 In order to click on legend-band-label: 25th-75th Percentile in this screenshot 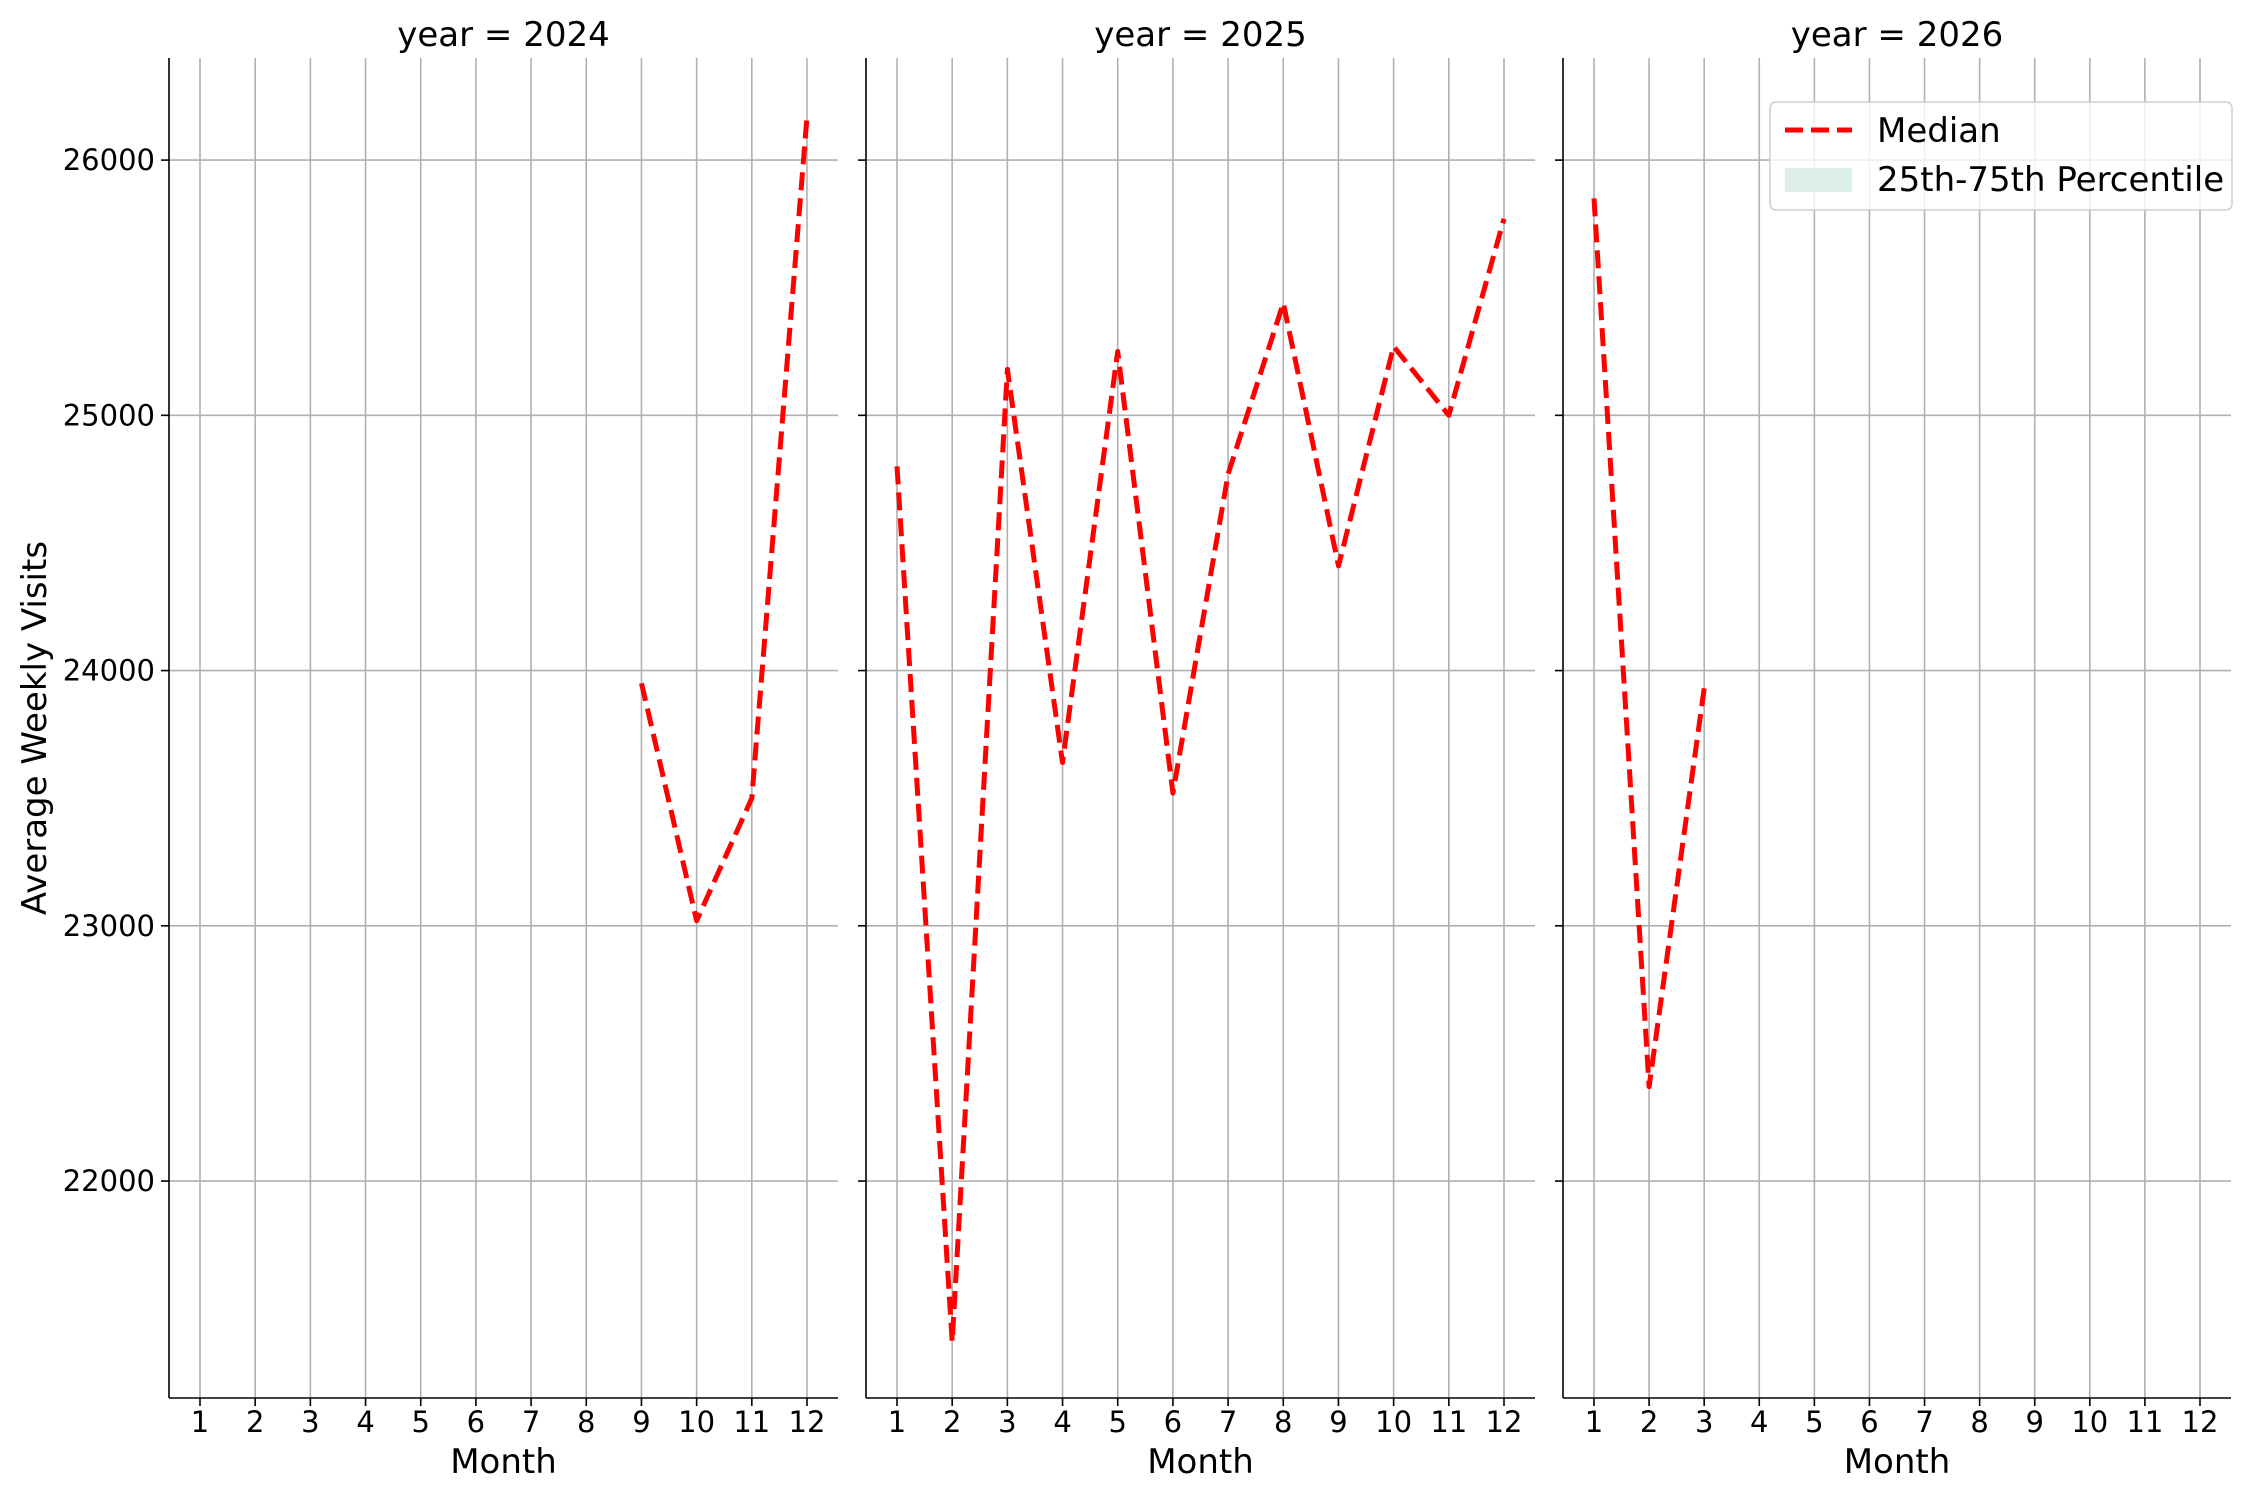, I will do `click(2050, 180)`.